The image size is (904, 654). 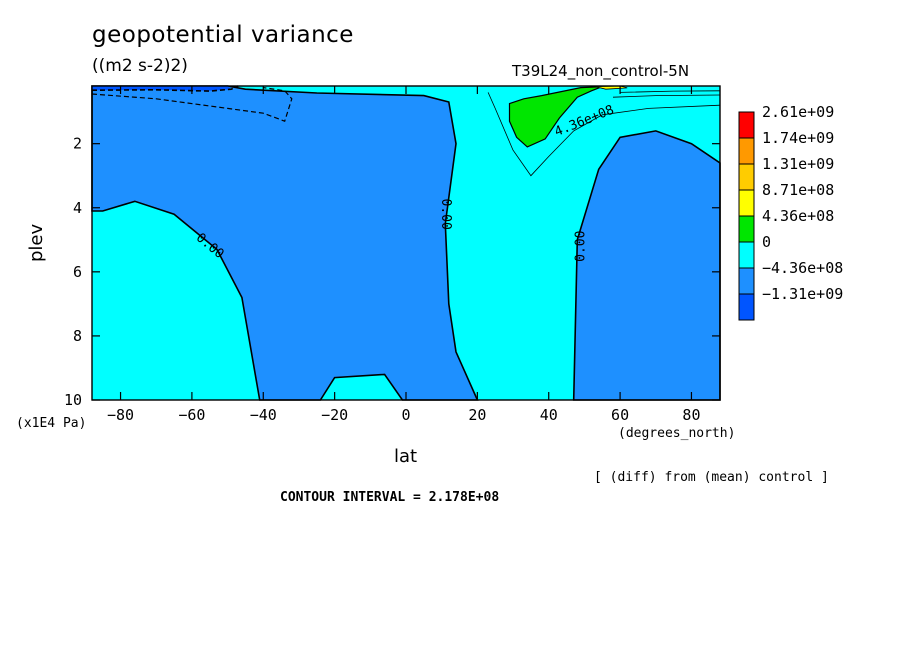 What do you see at coordinates (263, 415) in the screenshot?
I see `x-tick-label-2: −40` at bounding box center [263, 415].